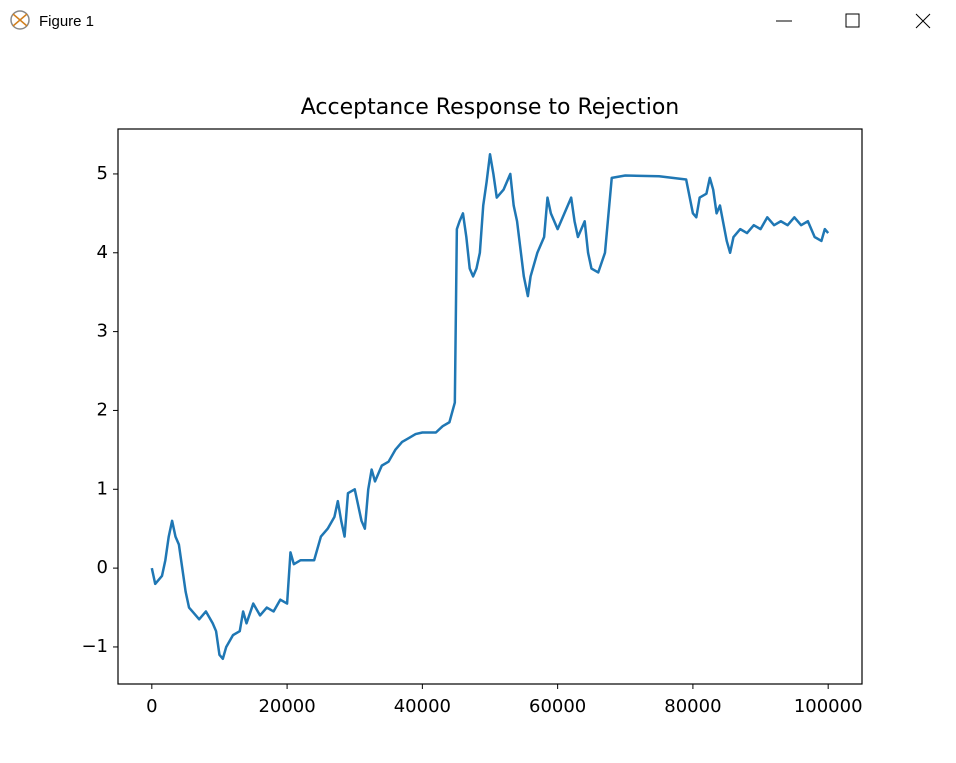 The width and height of the screenshot is (956, 763). What do you see at coordinates (422, 706) in the screenshot?
I see `x-tick-label: 40000` at bounding box center [422, 706].